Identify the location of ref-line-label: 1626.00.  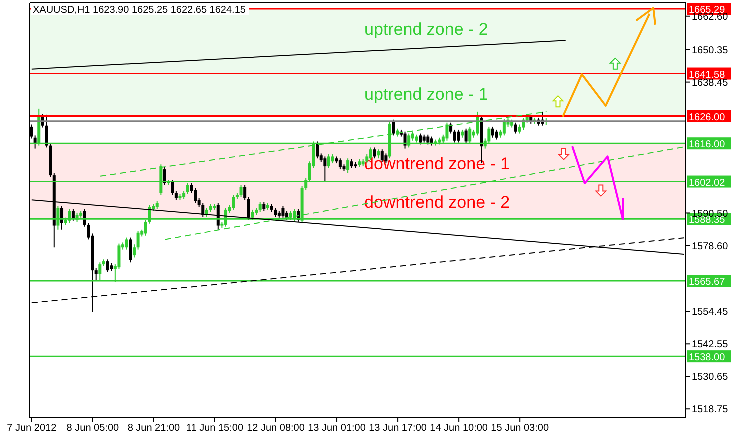
(707, 118).